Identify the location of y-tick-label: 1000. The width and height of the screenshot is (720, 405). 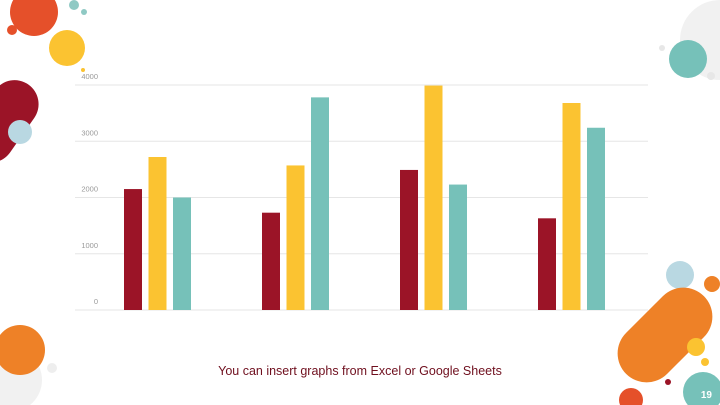
(89, 245).